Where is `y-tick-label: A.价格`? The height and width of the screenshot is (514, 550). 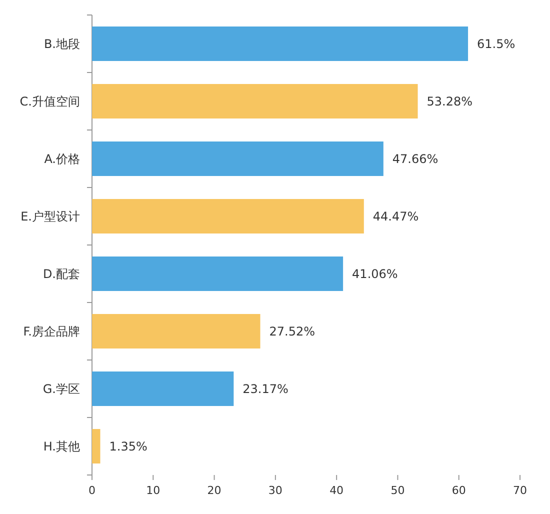 y-tick-label: A.价格 is located at coordinates (62, 159).